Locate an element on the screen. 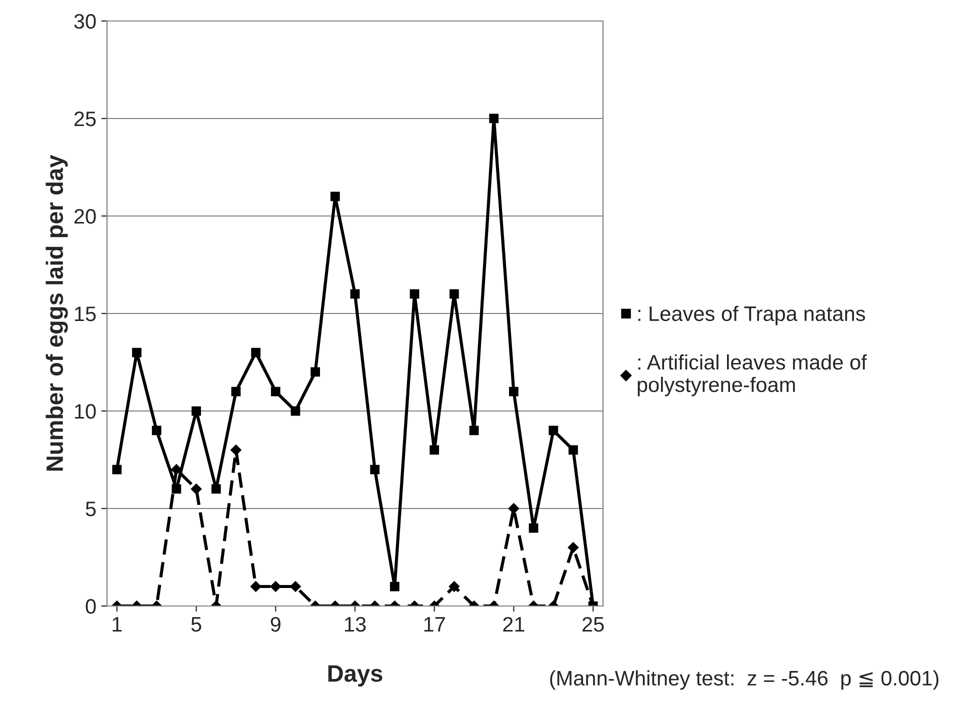 The height and width of the screenshot is (702, 954). y-tick-label: 15 is located at coordinates (85, 314).